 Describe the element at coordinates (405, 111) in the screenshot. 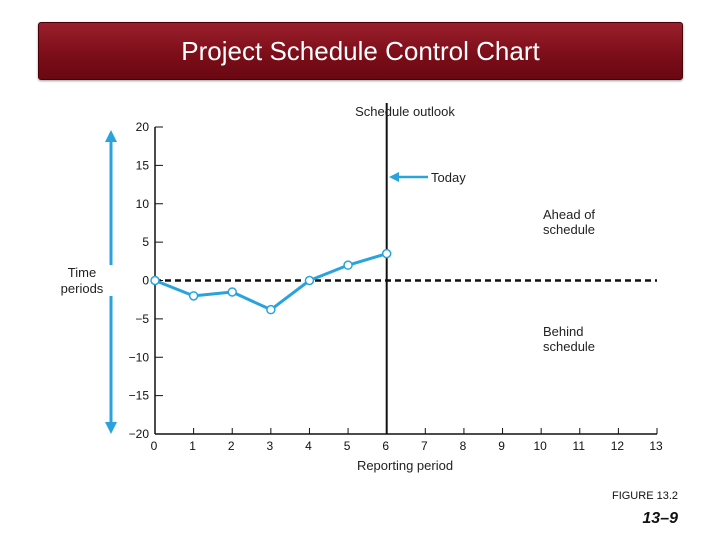

I see `chart-title: Schedule outlook` at that location.